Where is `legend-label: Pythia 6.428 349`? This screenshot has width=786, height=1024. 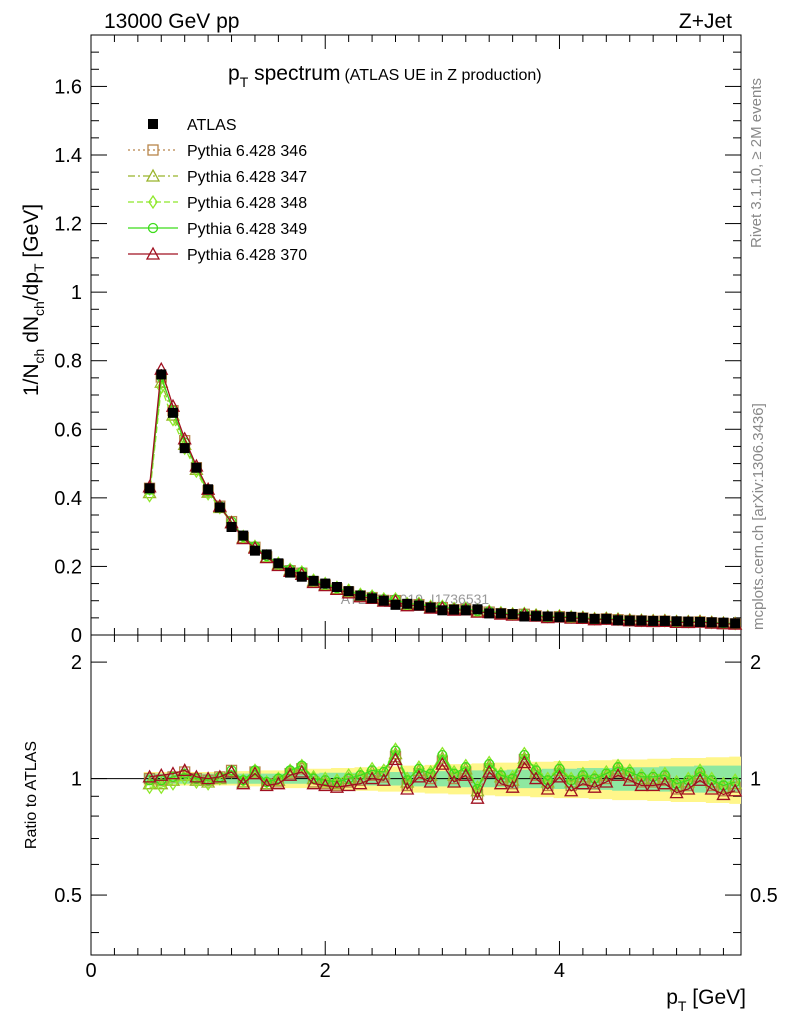 legend-label: Pythia 6.428 349 is located at coordinates (247, 229).